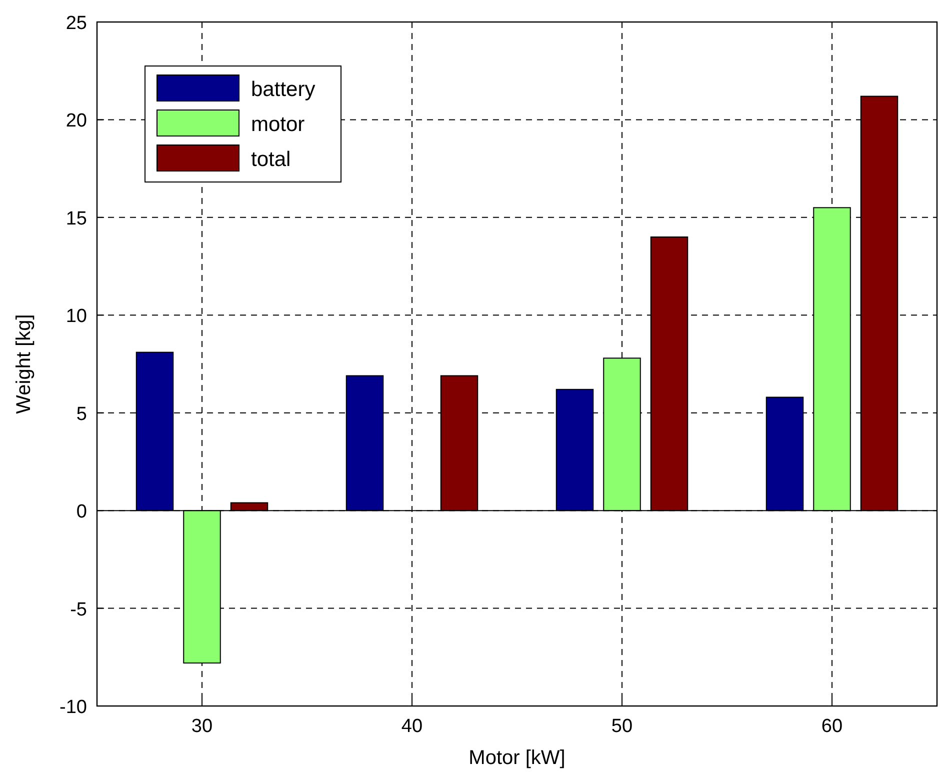 Image resolution: width=949 pixels, height=772 pixels. I want to click on legend-label: total, so click(271, 159).